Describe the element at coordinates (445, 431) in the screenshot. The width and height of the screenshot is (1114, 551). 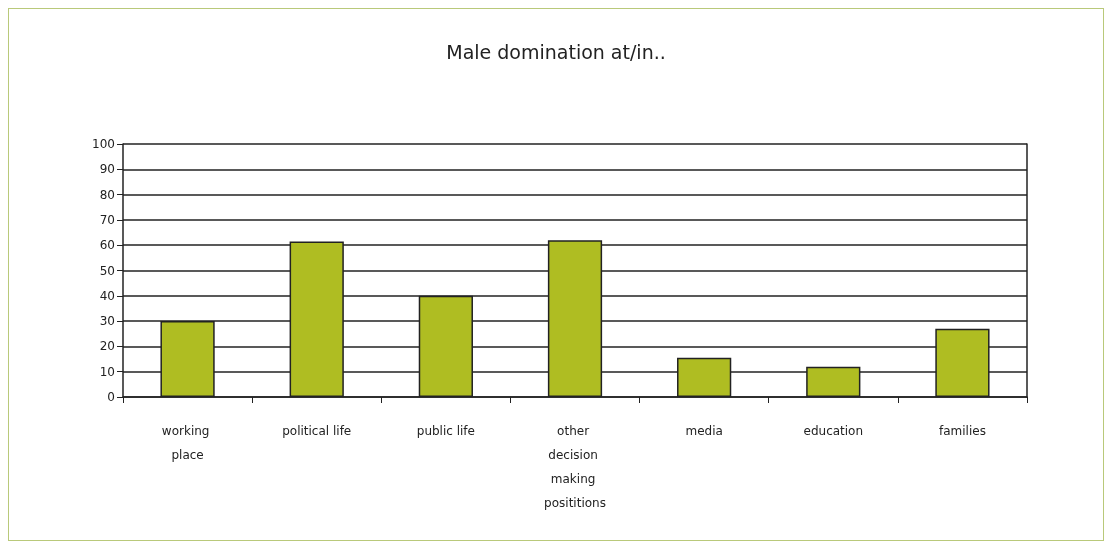
I see `x-tick-label: public life` at that location.